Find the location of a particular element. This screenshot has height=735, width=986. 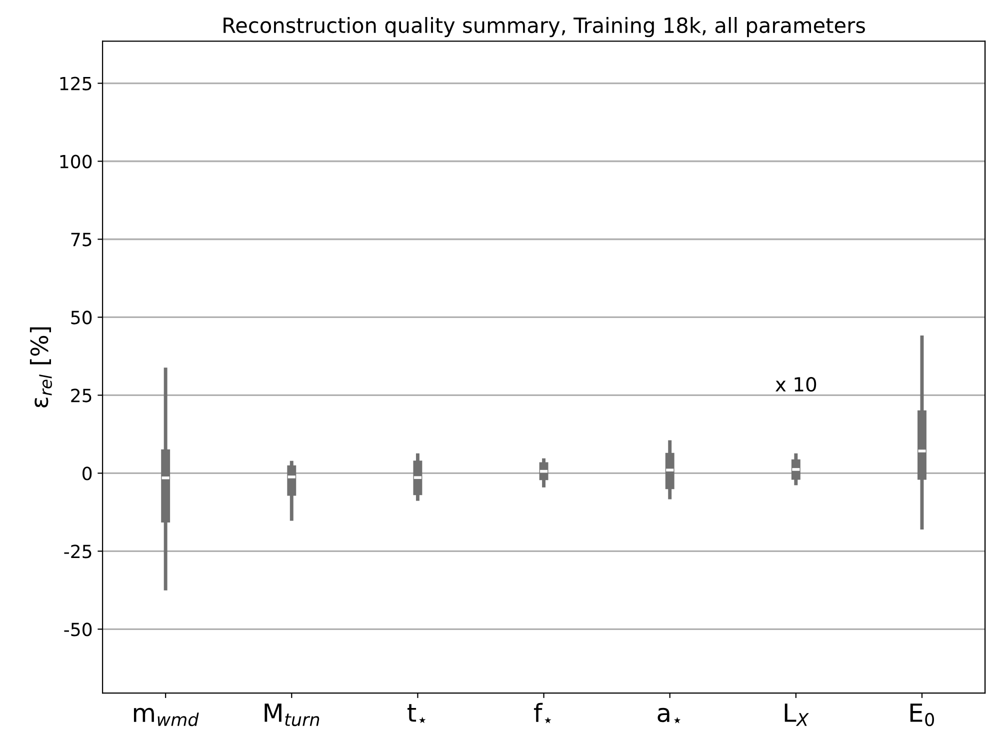

y-tick-label: -50 is located at coordinates (78, 629).